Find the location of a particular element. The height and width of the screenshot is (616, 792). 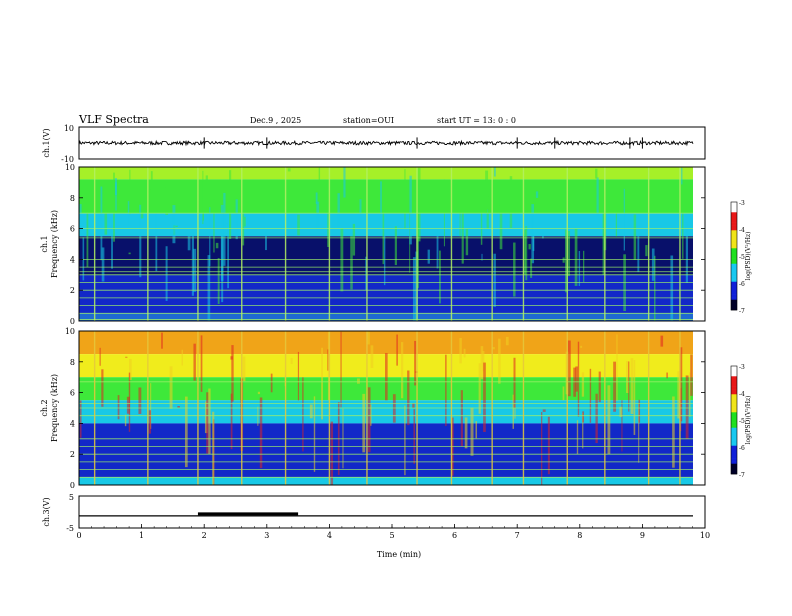

ch3-level-marks is located at coordinates (386, 515).